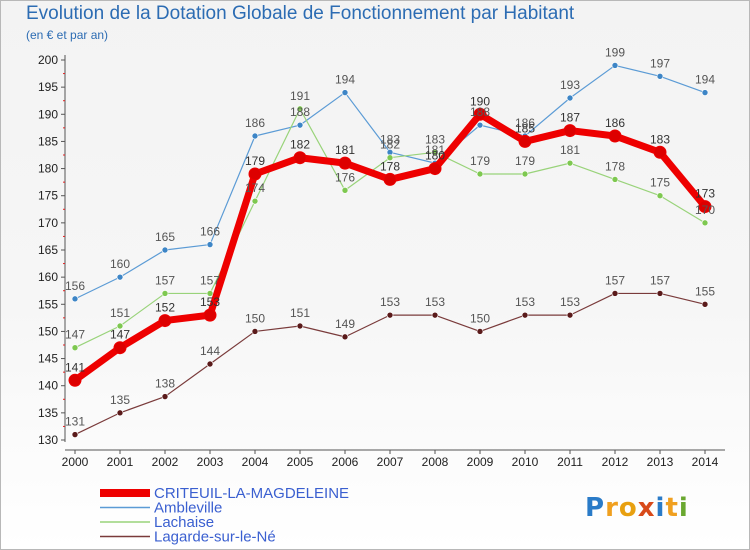  Describe the element at coordinates (210, 232) in the screenshot. I see `data-label: 166` at that location.